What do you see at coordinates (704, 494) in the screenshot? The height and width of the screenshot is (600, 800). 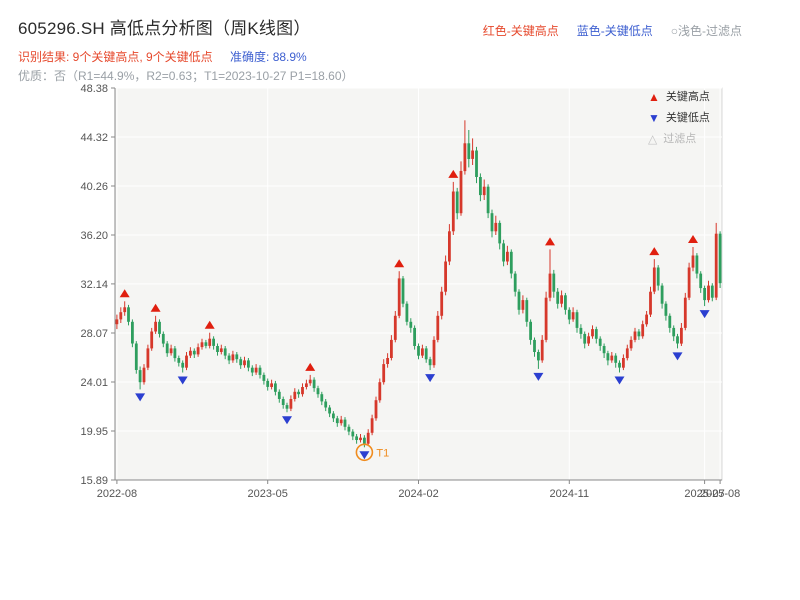 I see `x-tick-label: 2025-07` at bounding box center [704, 494].